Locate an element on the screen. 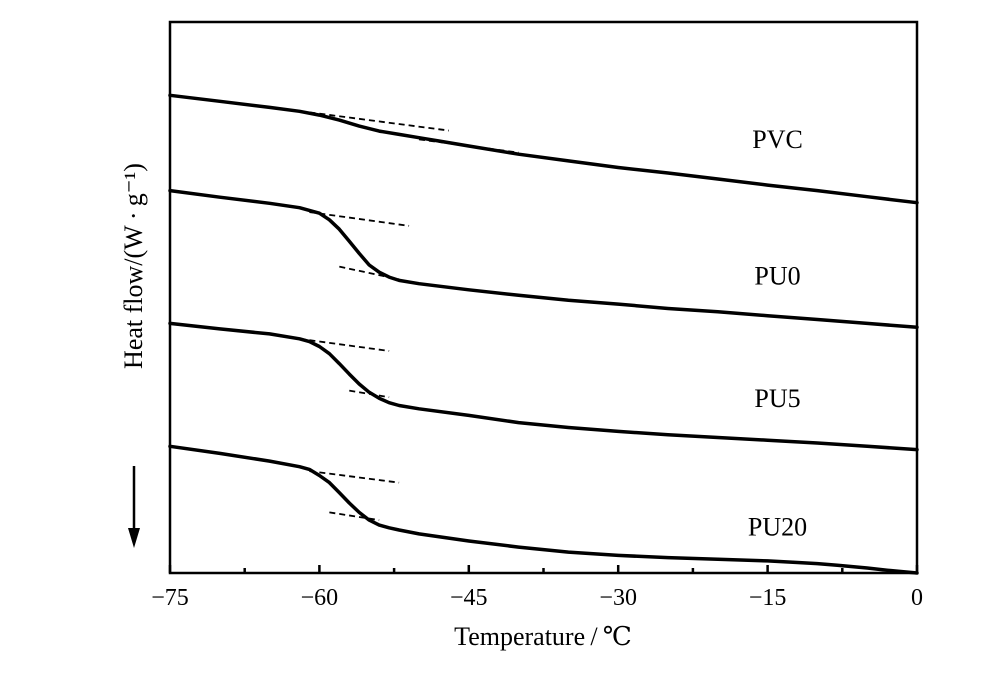  x-tick-labels: −75 −60 −45 −30 −15 0 is located at coordinates (537, 598).